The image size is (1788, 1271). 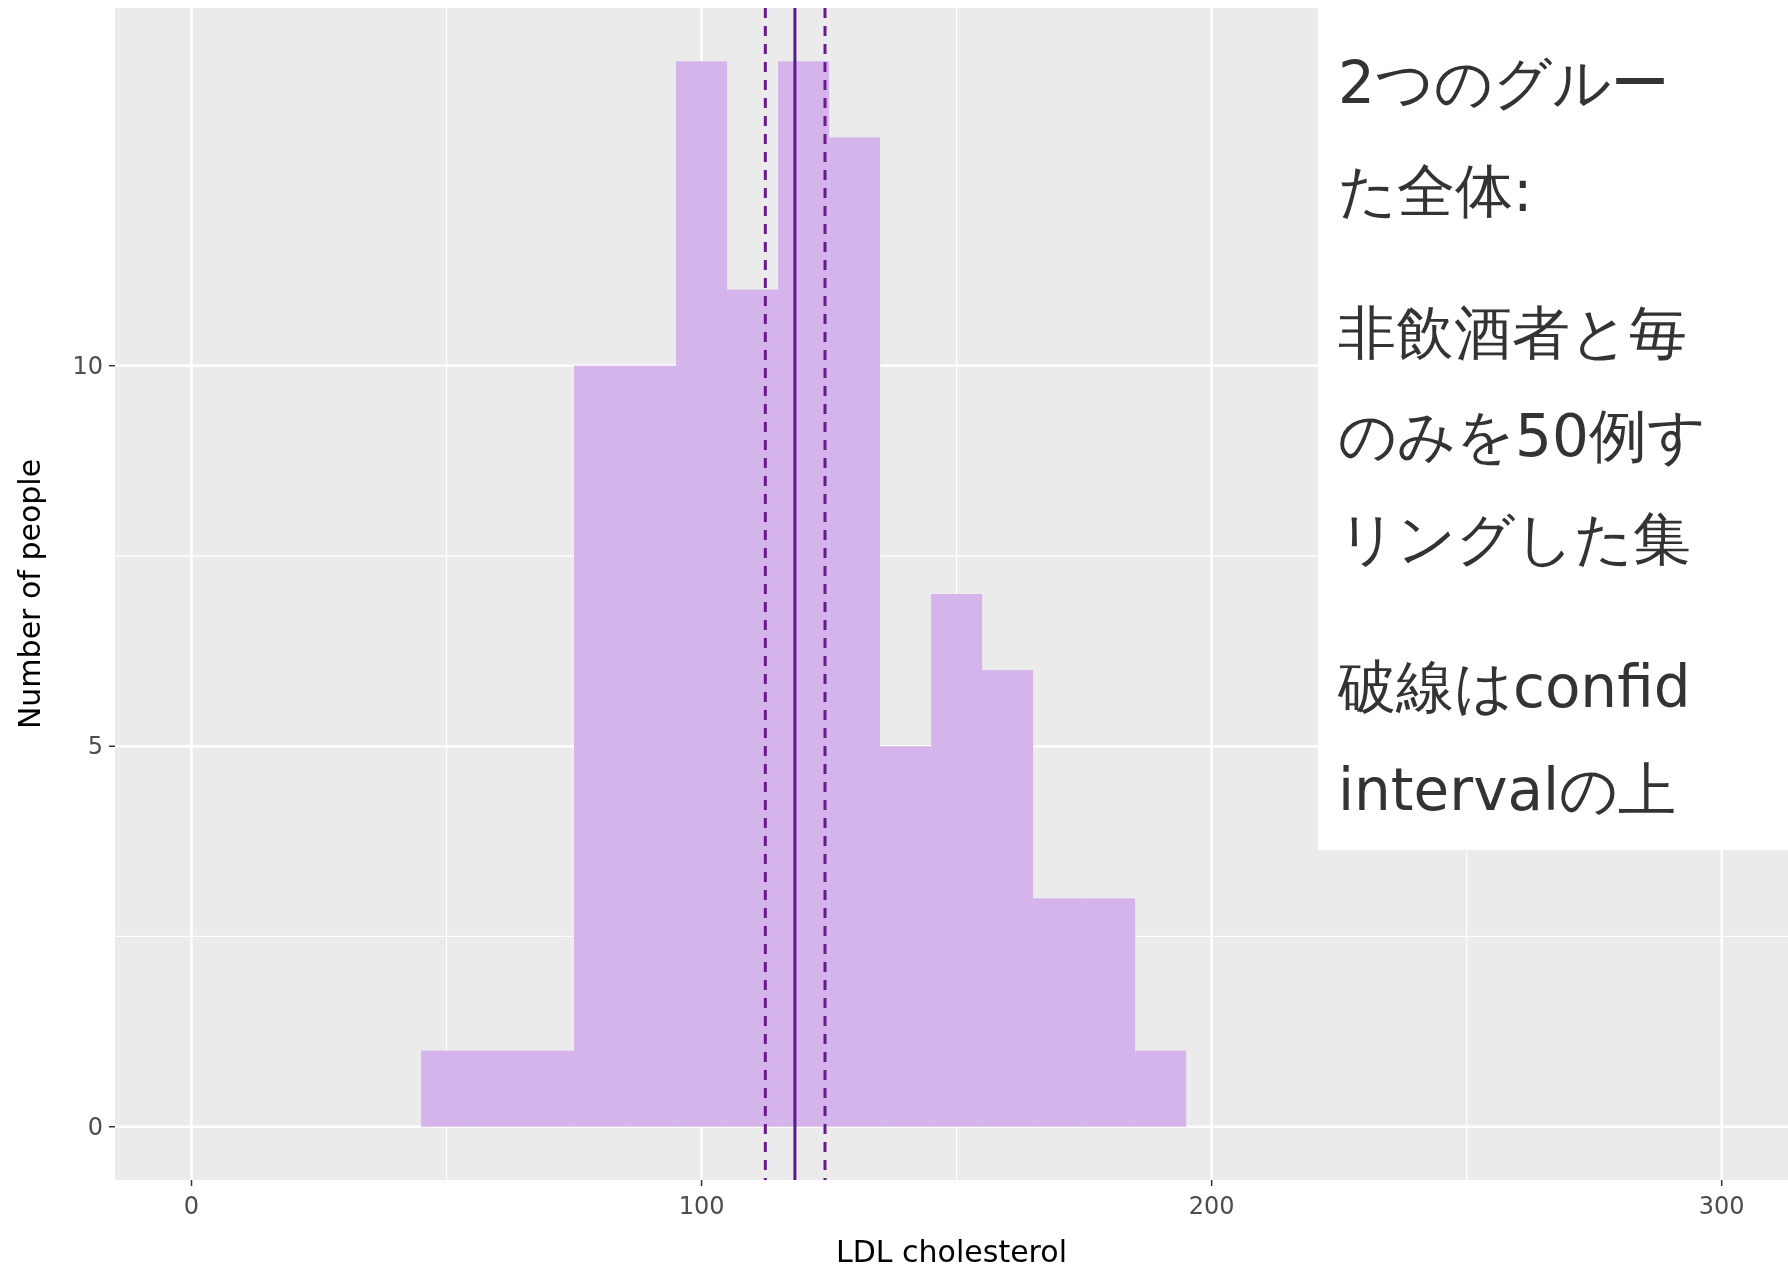 I want to click on x-tick-label: 0, so click(x=191, y=1206).